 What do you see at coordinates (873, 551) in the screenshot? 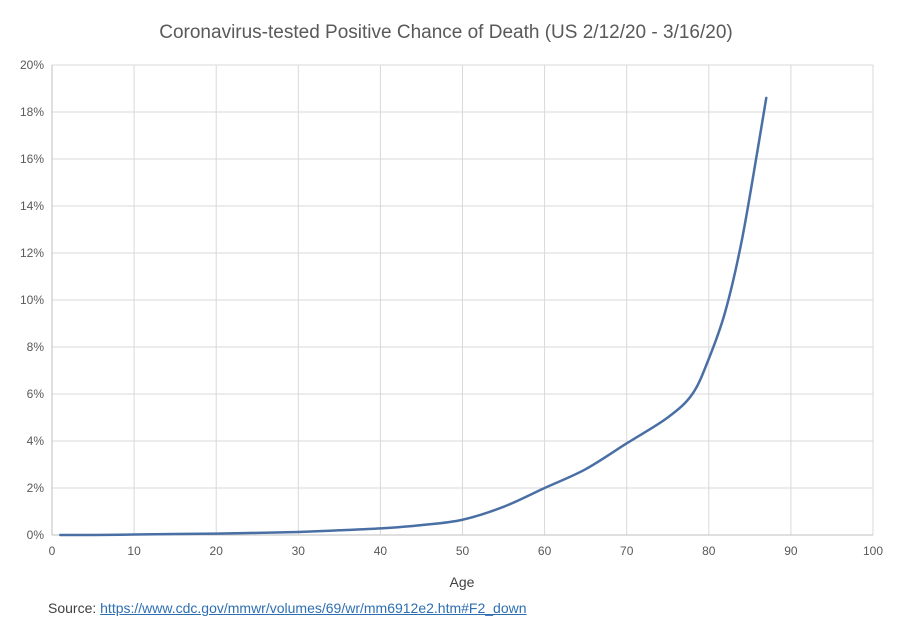
I see `x-tick-label: 100` at bounding box center [873, 551].